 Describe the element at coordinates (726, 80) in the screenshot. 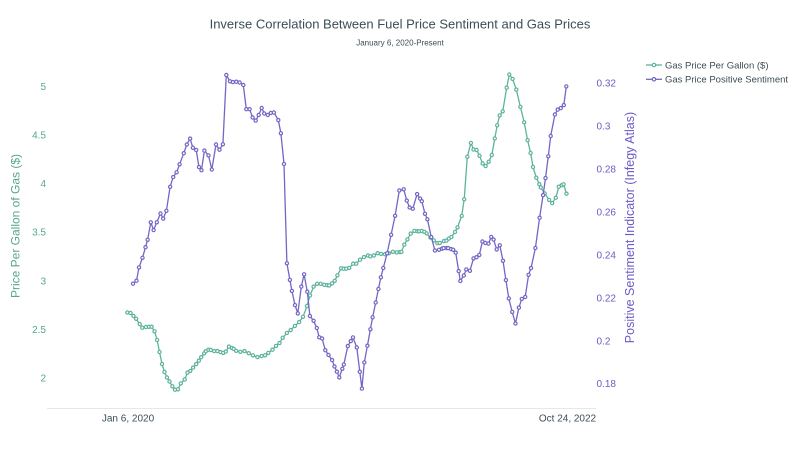

I see `svg-text: Gas Price Positive Sentiment` at that location.